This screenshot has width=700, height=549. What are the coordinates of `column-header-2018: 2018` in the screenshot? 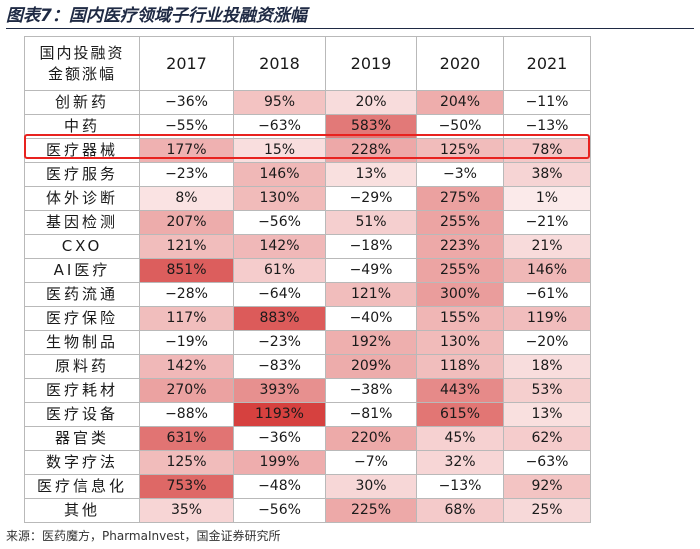 It's located at (279, 63).